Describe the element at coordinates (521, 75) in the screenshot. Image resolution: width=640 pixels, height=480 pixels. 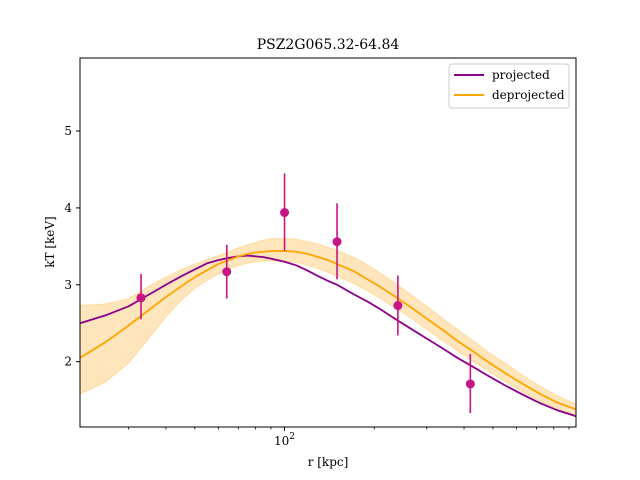
I see `legend-label-projected: projected` at that location.